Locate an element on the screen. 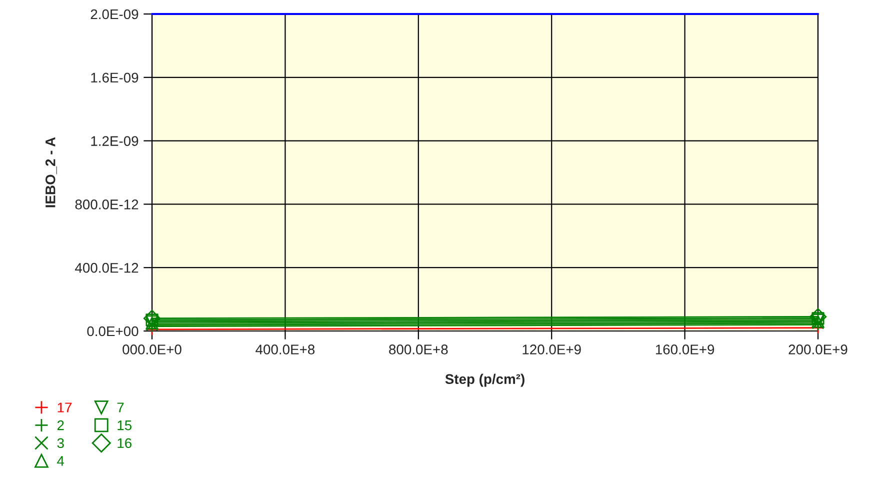  legend-label: 17 is located at coordinates (65, 407).